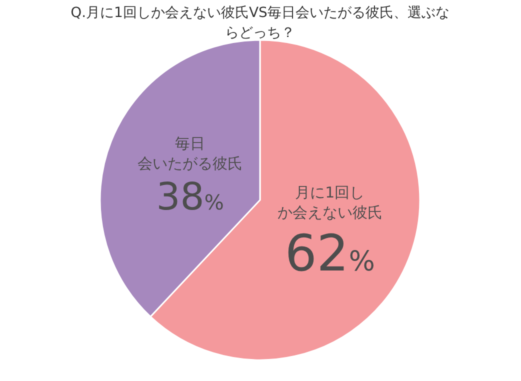 The image size is (521, 381). What do you see at coordinates (190, 196) in the screenshot?
I see `data-label: 38%` at bounding box center [190, 196].